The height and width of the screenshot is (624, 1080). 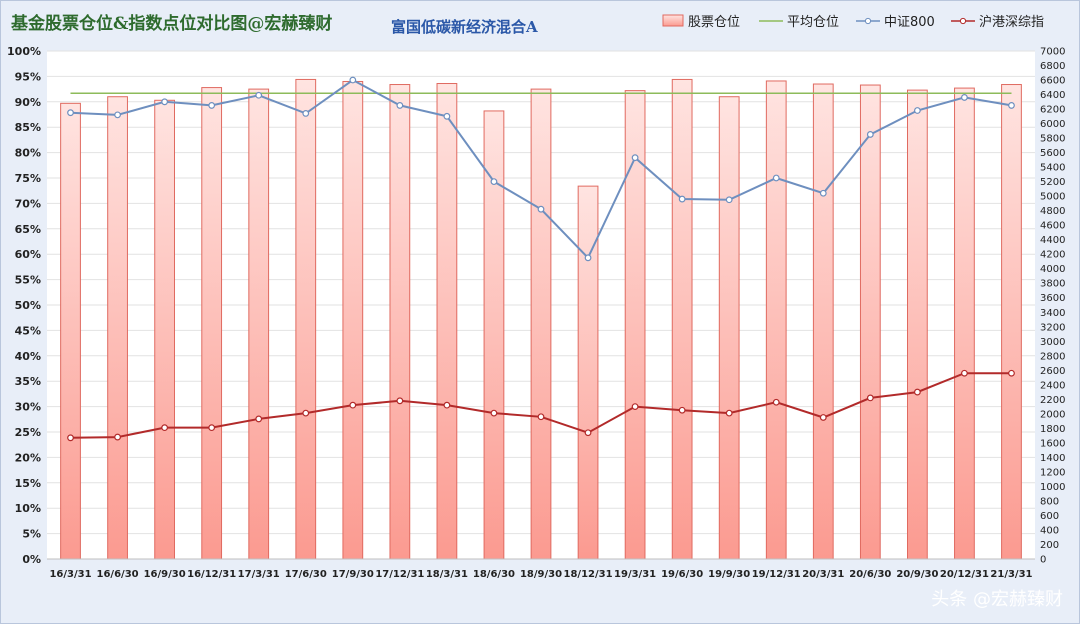 I want to click on legend: 股票仓位 平均仓位 中证800 沪港深综指, so click(x=853, y=22).